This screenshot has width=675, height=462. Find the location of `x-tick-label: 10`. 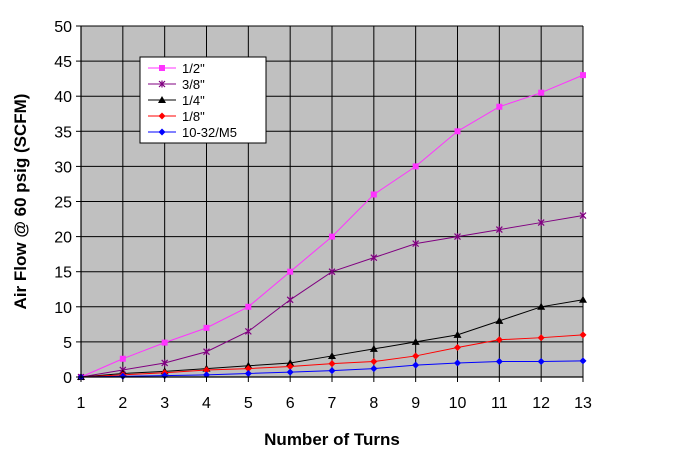

x-tick-label: 10 is located at coordinates (458, 403).